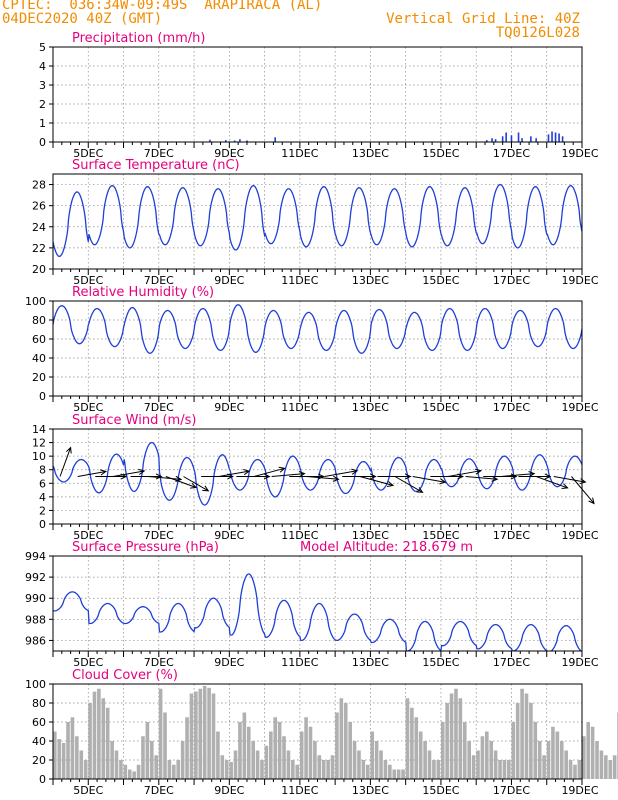  I want to click on header-model-code: TQ0126L028, so click(537, 33).